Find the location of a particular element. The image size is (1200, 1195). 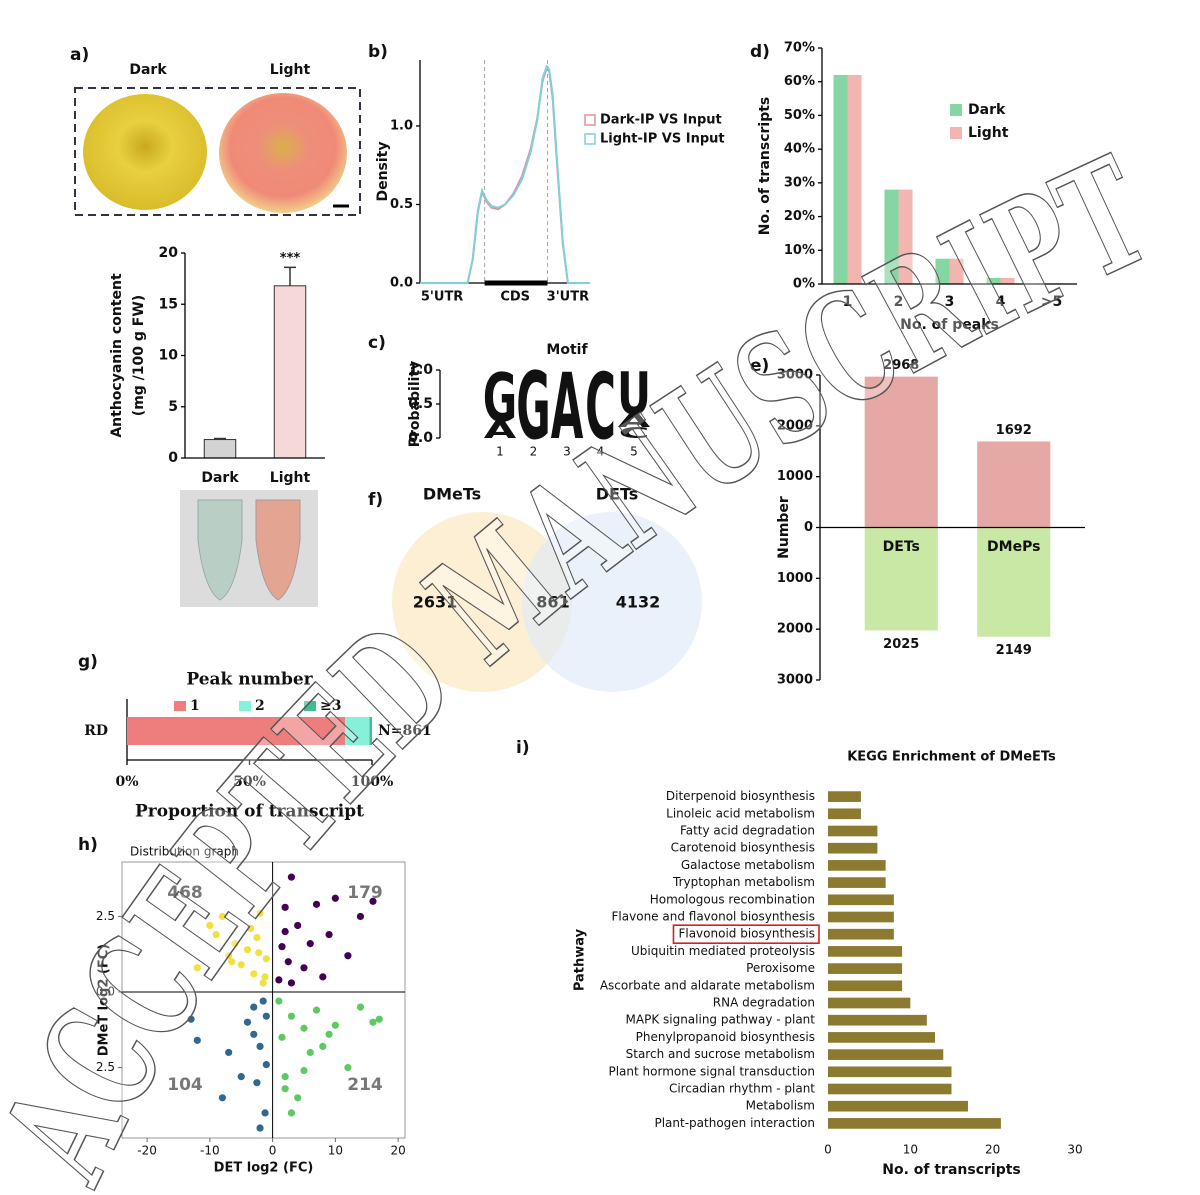

panel-label: a) is located at coordinates (79, 55).